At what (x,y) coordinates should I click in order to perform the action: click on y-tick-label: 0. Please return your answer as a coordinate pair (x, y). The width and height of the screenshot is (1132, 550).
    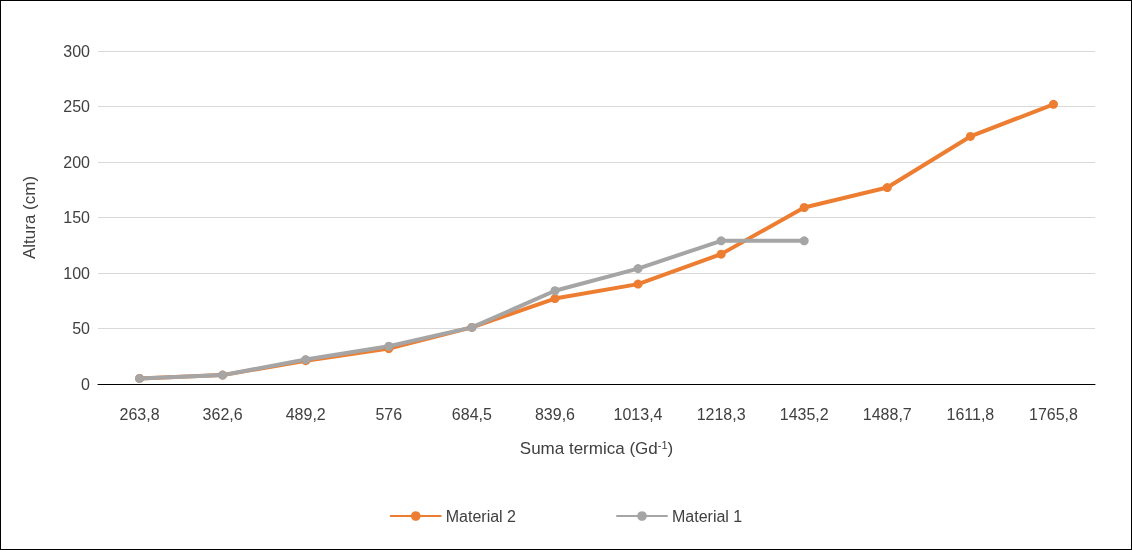
    Looking at the image, I should click on (86, 384).